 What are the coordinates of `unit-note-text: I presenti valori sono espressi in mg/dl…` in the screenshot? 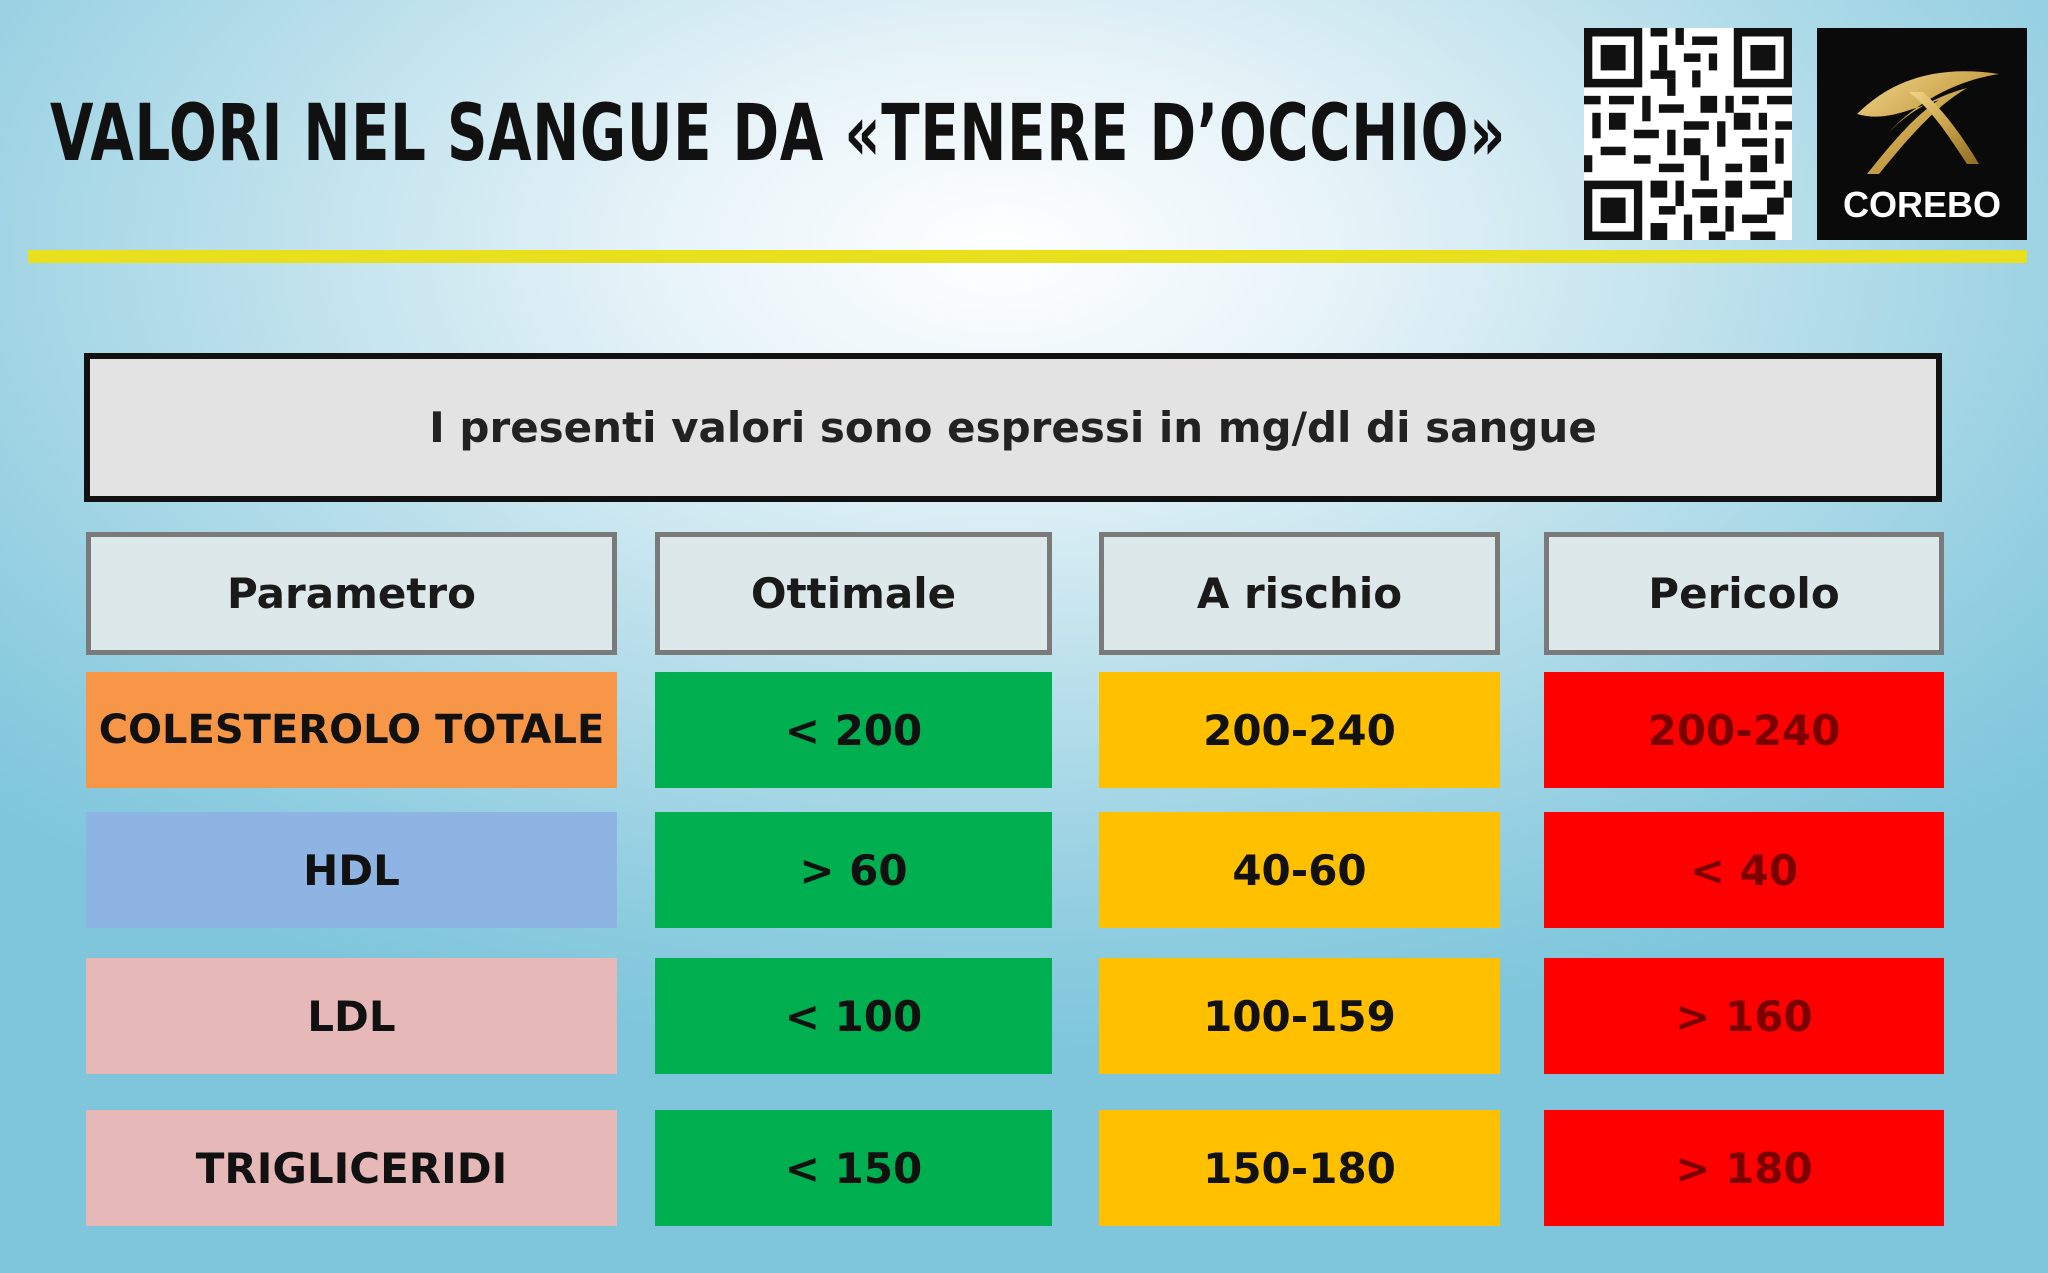 It's located at (1013, 427).